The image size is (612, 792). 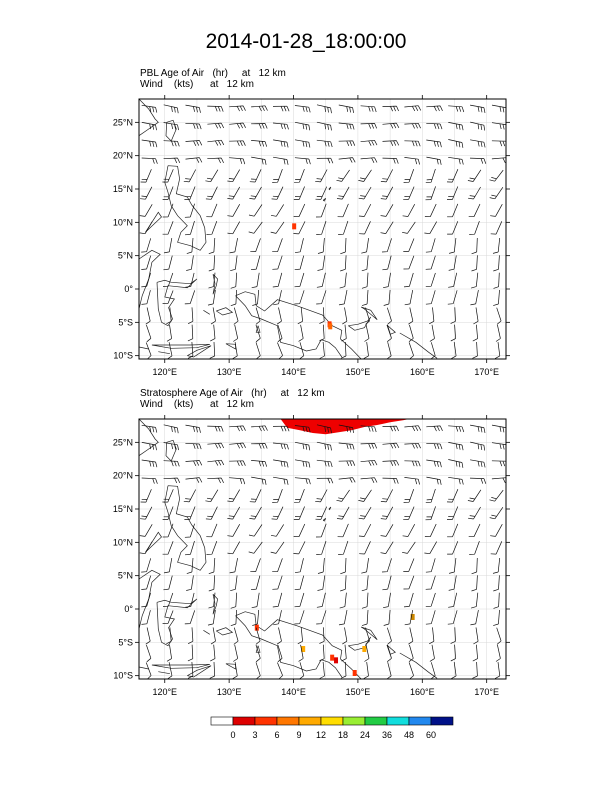 I want to click on y-tick-label: 25°N, so click(x=123, y=122).